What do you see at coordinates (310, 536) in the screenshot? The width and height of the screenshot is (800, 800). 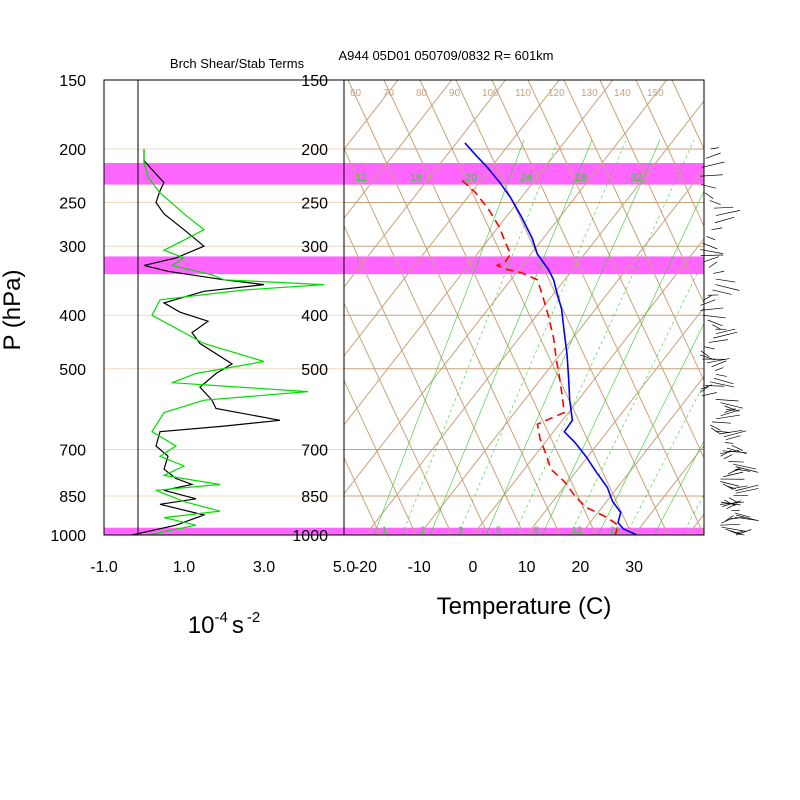 I see `skewt-y-tick-label: 1000` at bounding box center [310, 536].